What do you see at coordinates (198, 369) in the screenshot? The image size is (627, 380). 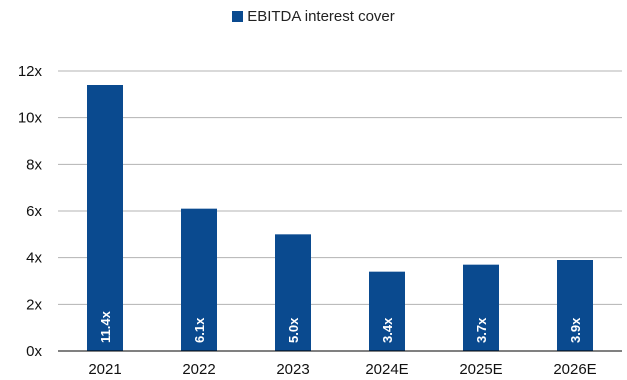 I see `x-tick-label: 2022` at bounding box center [198, 369].